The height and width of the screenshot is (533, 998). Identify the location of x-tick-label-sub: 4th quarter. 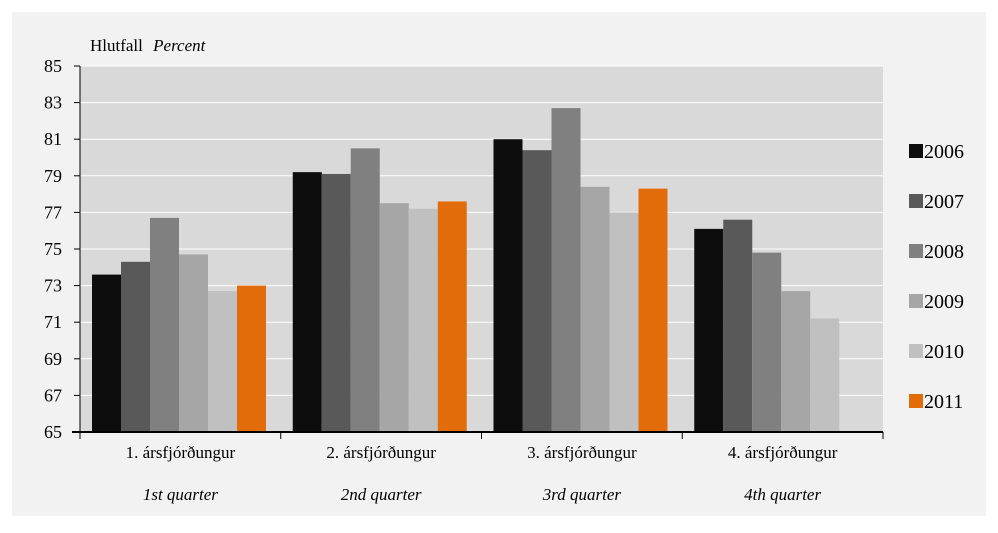
(782, 494).